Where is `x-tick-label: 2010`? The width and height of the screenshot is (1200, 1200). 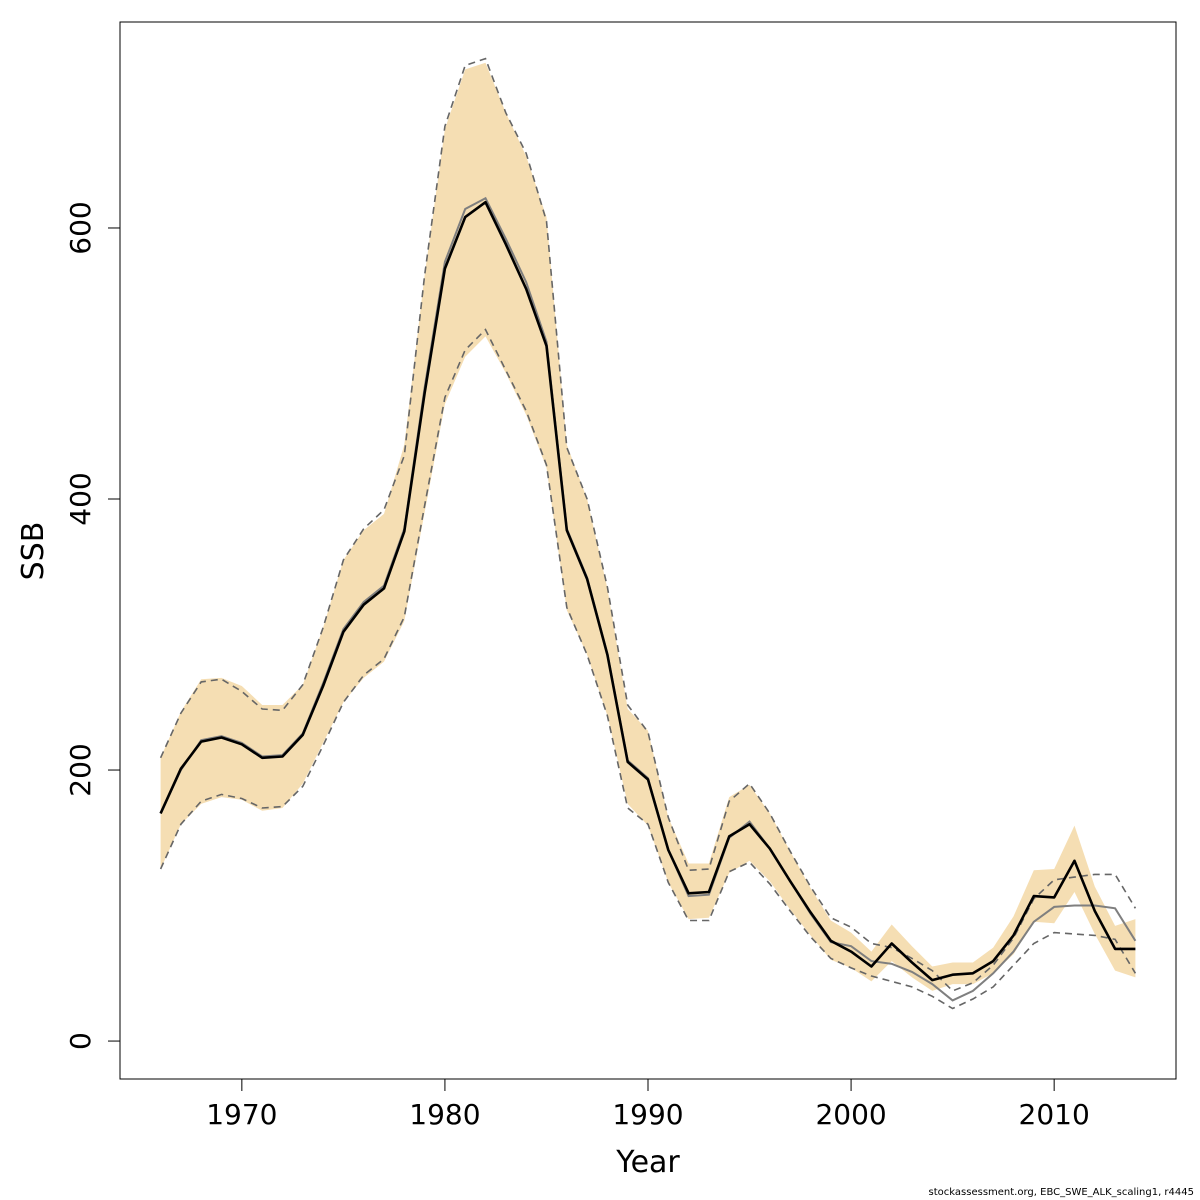
x-tick-label: 2010 is located at coordinates (1054, 1114).